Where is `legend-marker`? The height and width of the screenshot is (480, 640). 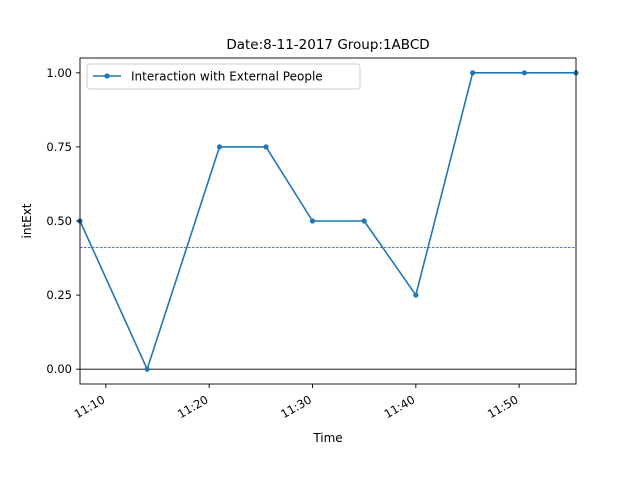
legend-marker is located at coordinates (107, 76).